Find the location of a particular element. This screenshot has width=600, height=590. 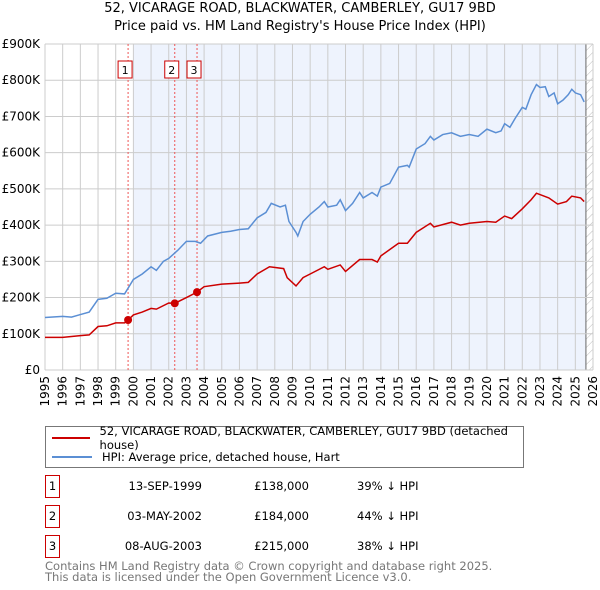

legend-label: HPI: Average price, detached house, Hart is located at coordinates (221, 457).